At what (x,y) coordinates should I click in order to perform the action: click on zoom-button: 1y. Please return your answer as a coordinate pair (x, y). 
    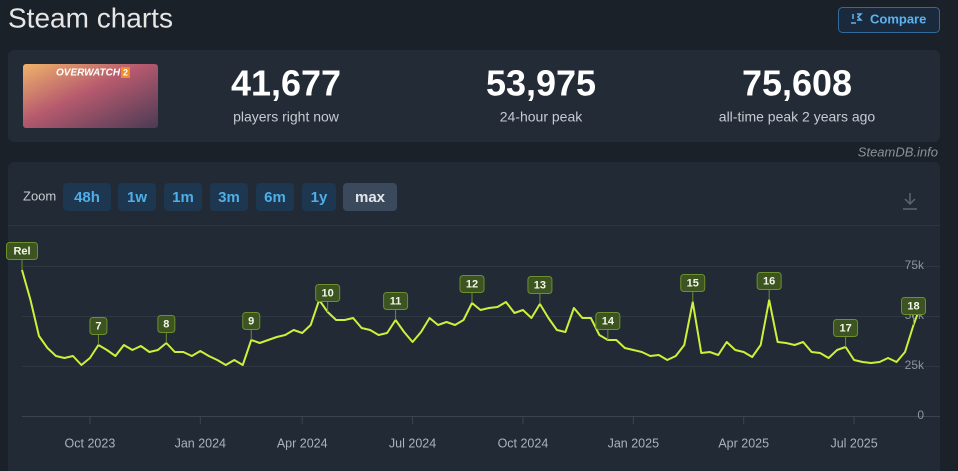
    Looking at the image, I should click on (319, 197).